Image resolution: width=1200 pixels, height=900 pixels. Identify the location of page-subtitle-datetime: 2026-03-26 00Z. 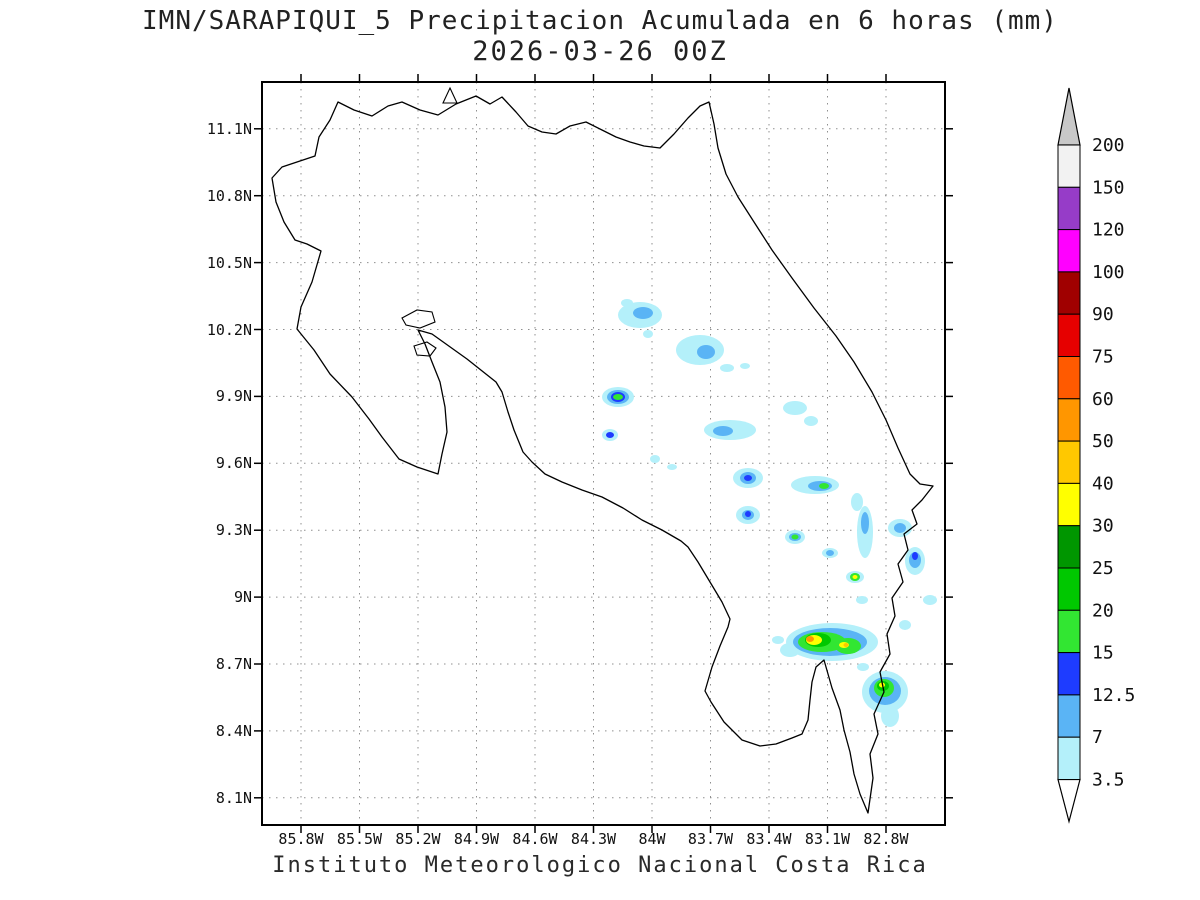
(600, 51).